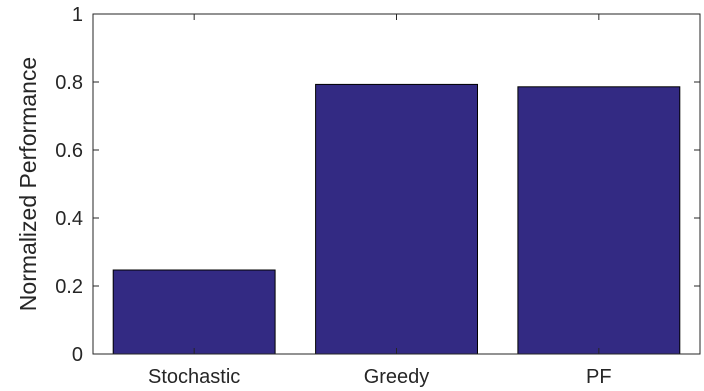 This screenshot has height=391, width=704. I want to click on x-tick-labels: Stochastic Greedy PF, so click(380, 377).